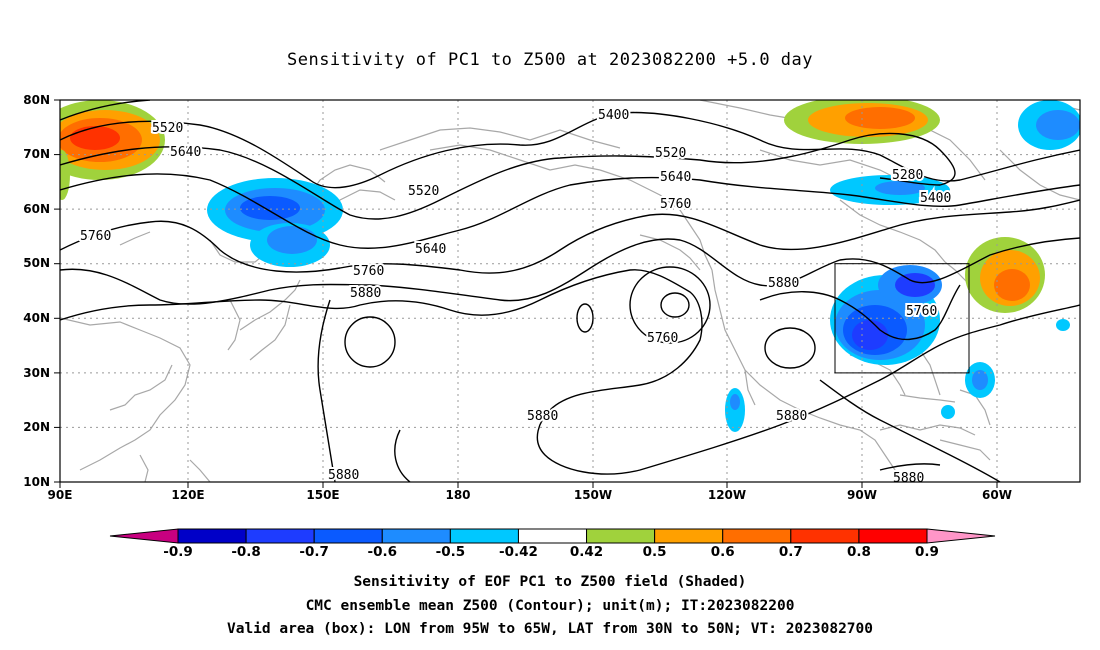 This screenshot has width=1100, height=650. I want to click on colorbar-label: -0.7, so click(314, 552).